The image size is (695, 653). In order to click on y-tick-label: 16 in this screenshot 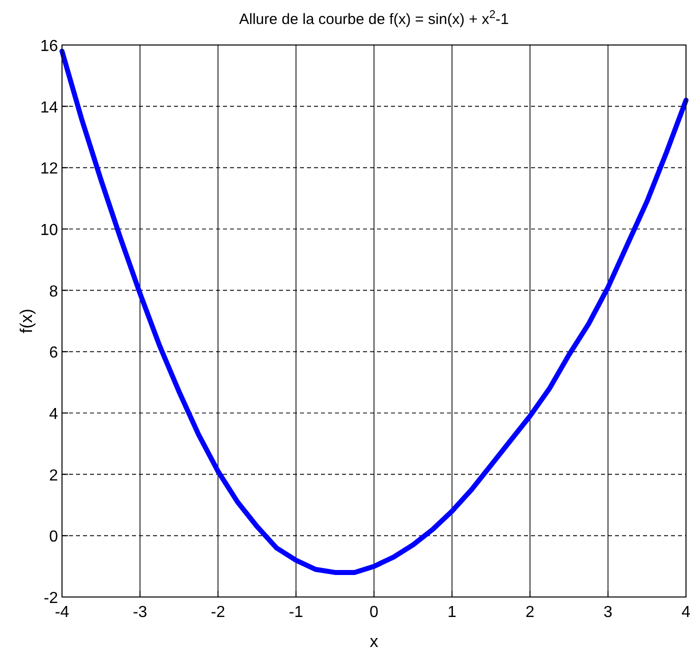, I will do `click(49, 46)`.